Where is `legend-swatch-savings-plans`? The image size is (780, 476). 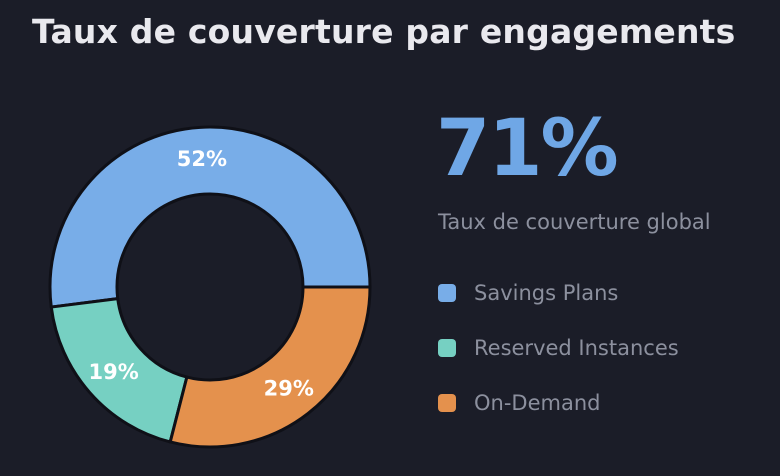
legend-swatch-savings-plans is located at coordinates (447, 293).